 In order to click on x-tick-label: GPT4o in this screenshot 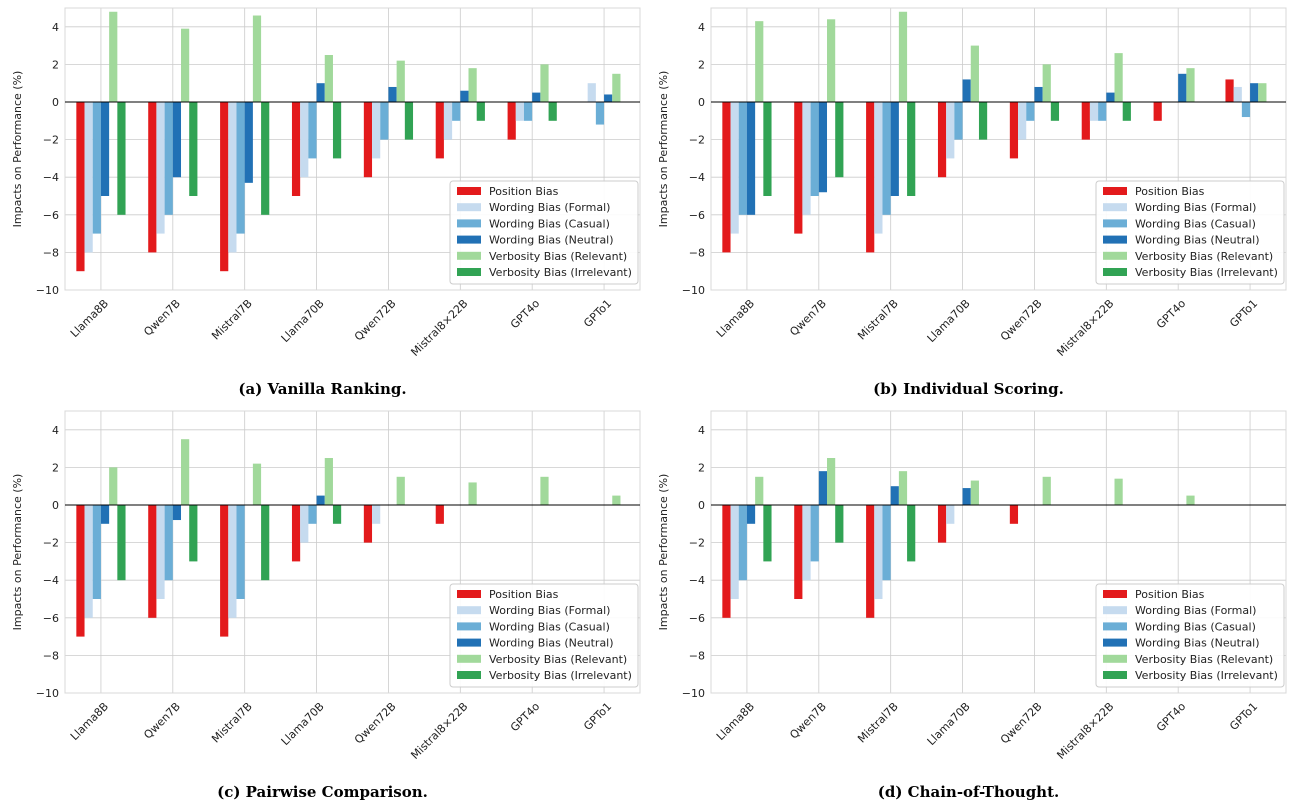, I will do `click(1171, 314)`.